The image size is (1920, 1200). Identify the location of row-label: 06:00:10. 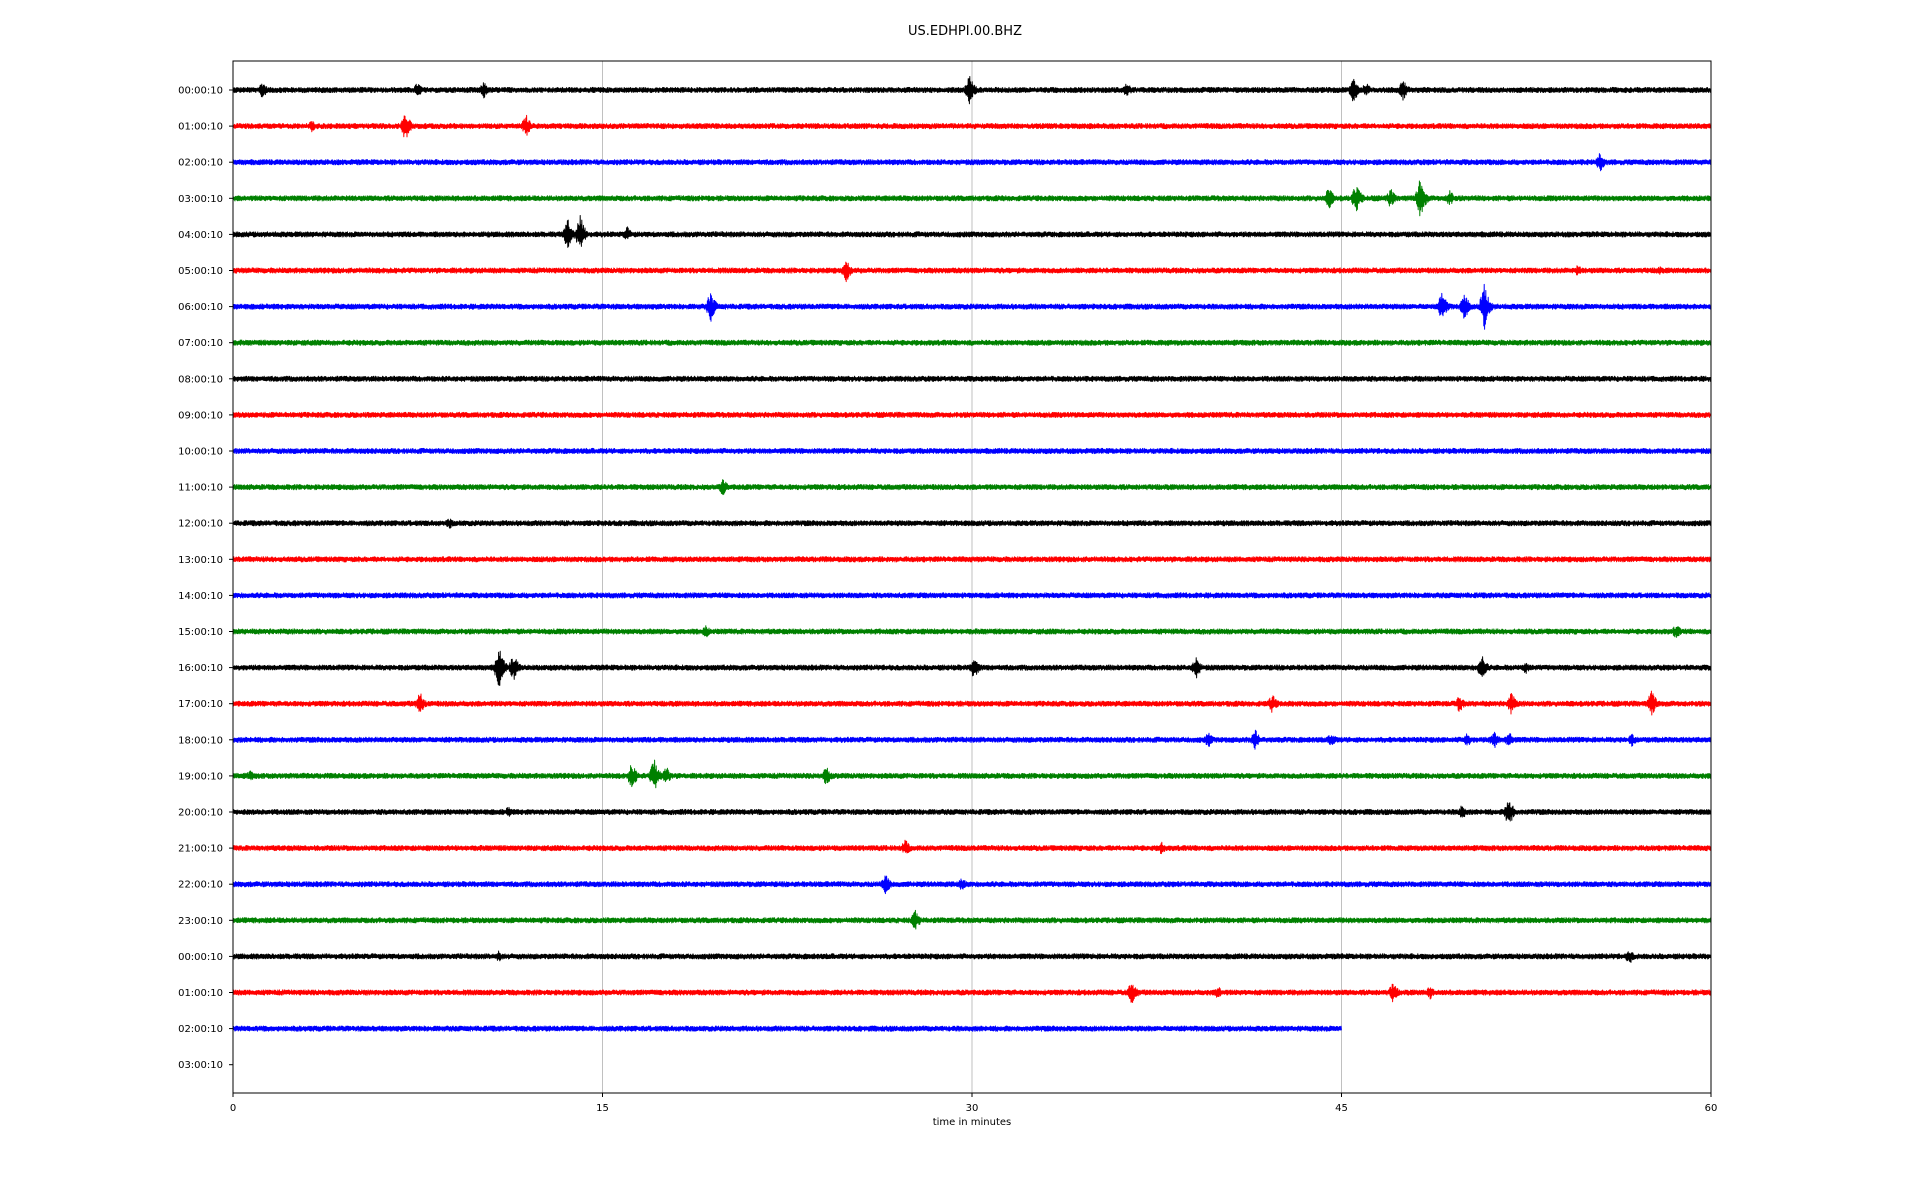
(200, 307).